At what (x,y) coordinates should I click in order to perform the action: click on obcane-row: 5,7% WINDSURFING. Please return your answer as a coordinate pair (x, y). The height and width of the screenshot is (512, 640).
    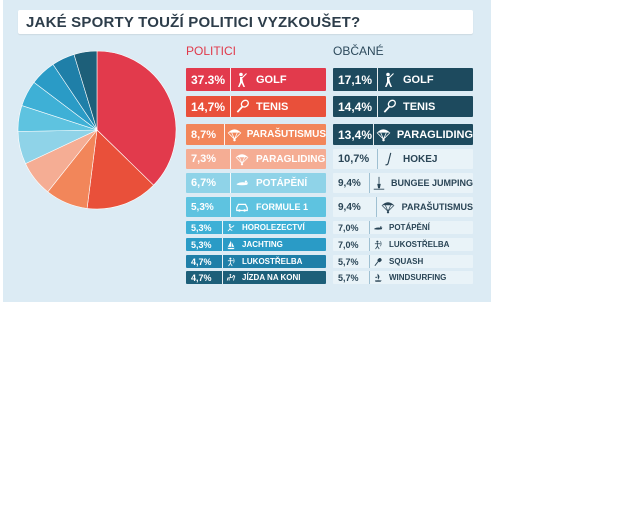
    Looking at the image, I should click on (403, 277).